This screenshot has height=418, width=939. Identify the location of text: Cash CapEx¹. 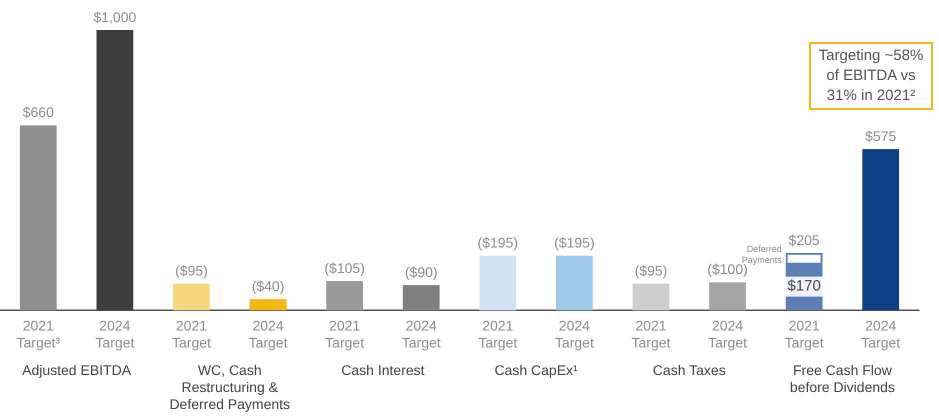
(536, 371).